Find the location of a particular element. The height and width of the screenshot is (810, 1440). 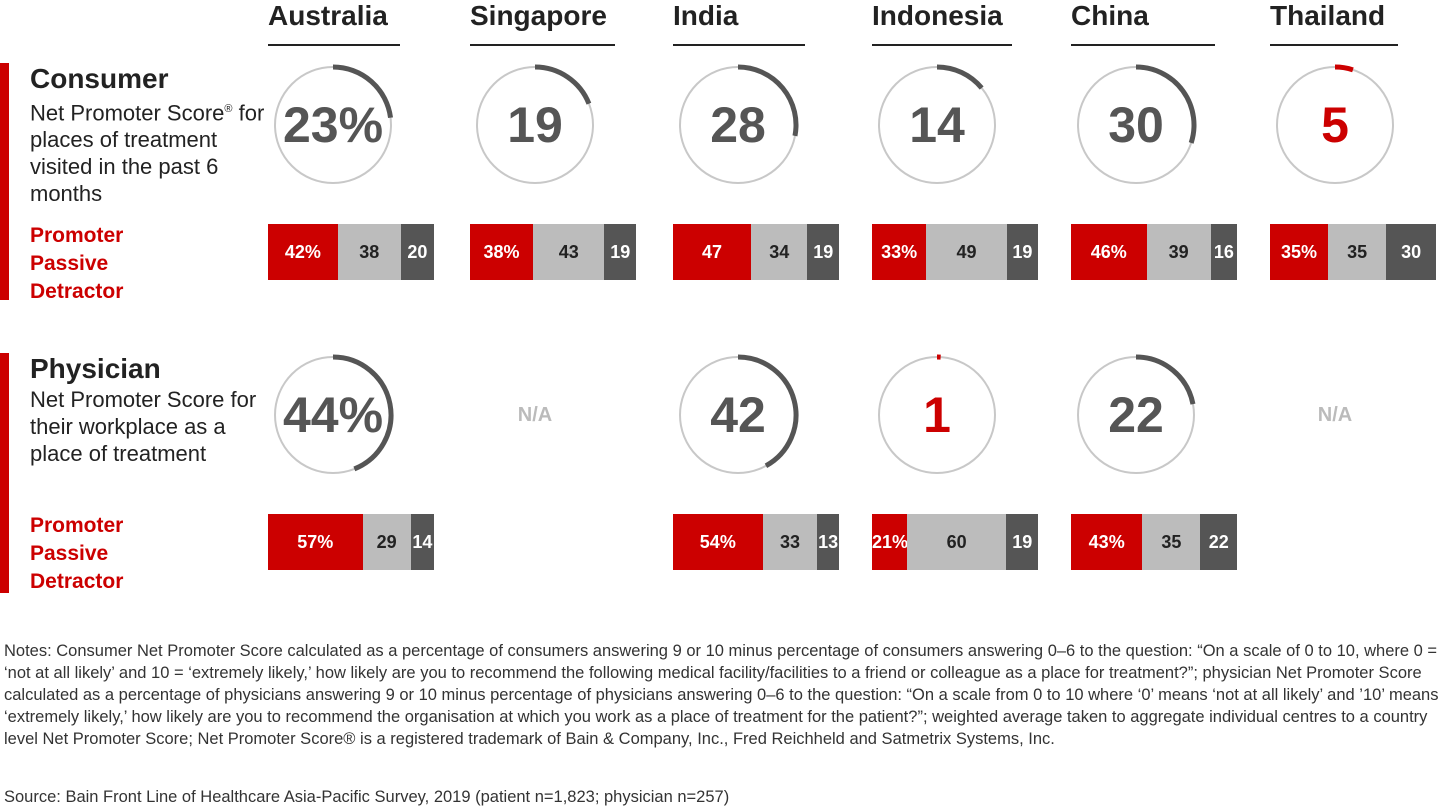

nps-value: 44% is located at coordinates (333, 415).